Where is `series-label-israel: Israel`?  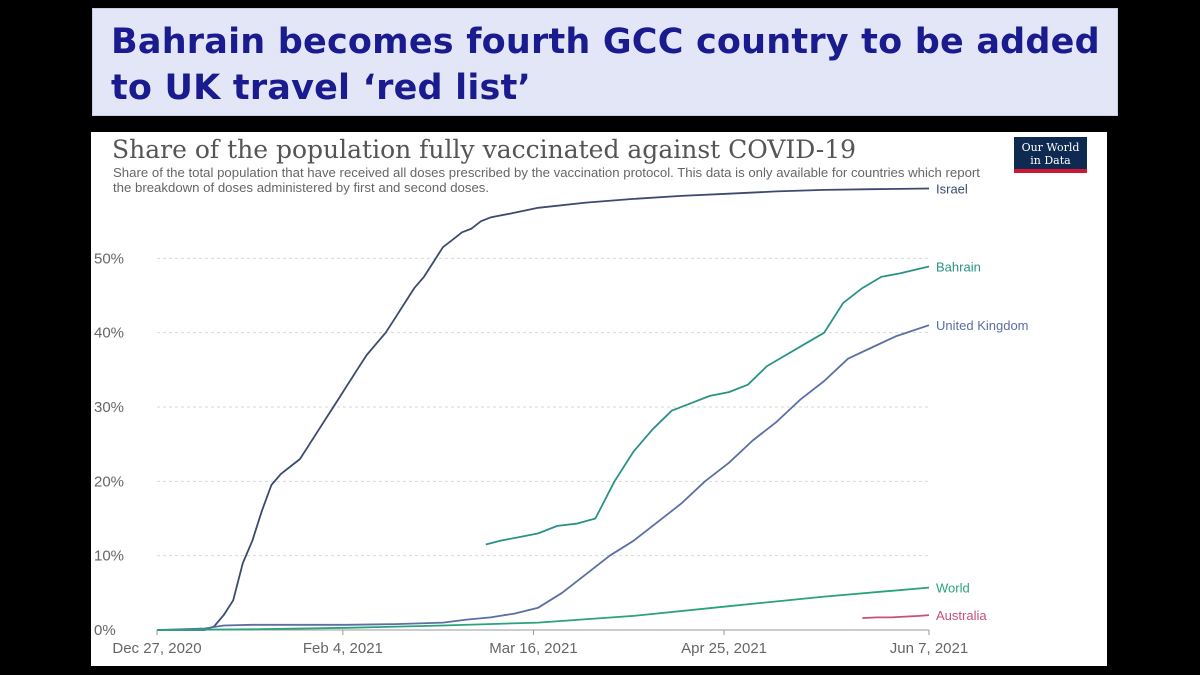 series-label-israel: Israel is located at coordinates (952, 188).